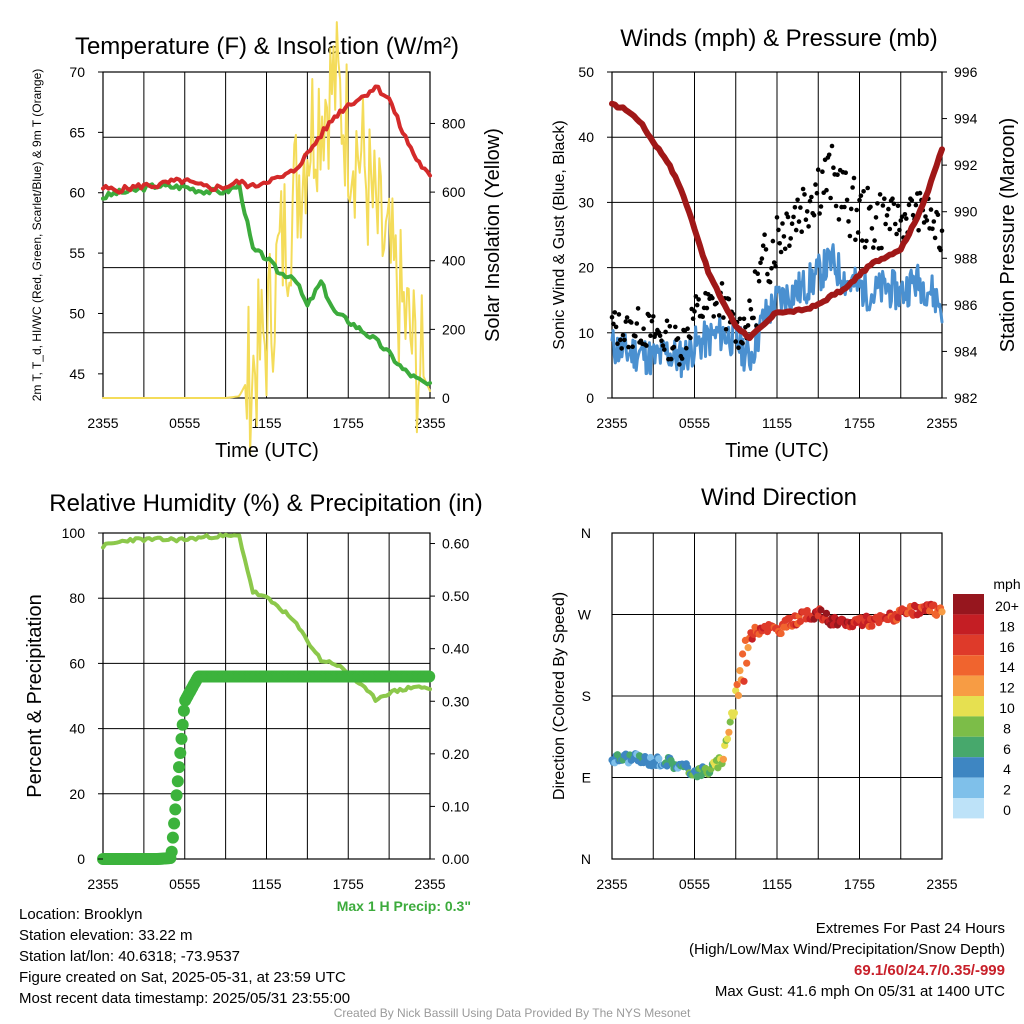 This screenshot has height=1024, width=1024. I want to click on precip-points, so click(266, 767).